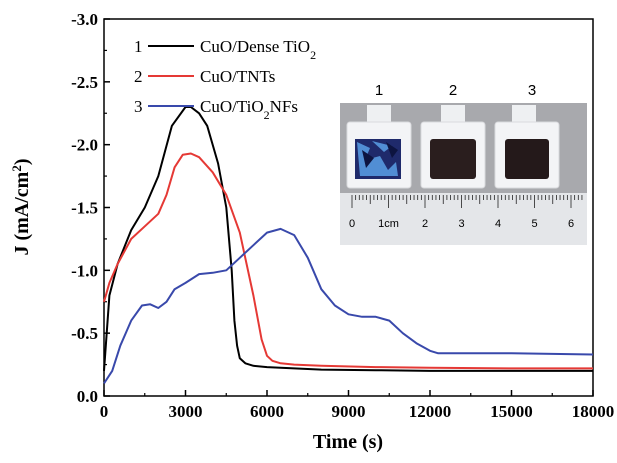 Image resolution: width=617 pixels, height=463 pixels. Describe the element at coordinates (498, 224) in the screenshot. I see `ruler-label: 4` at that location.